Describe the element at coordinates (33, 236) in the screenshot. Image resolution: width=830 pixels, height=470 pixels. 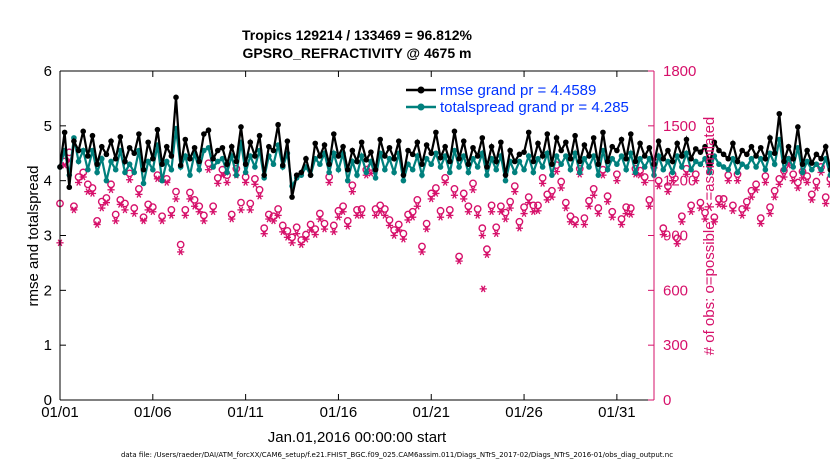
I see `y-axis-label: rmse and totalspread` at that location.